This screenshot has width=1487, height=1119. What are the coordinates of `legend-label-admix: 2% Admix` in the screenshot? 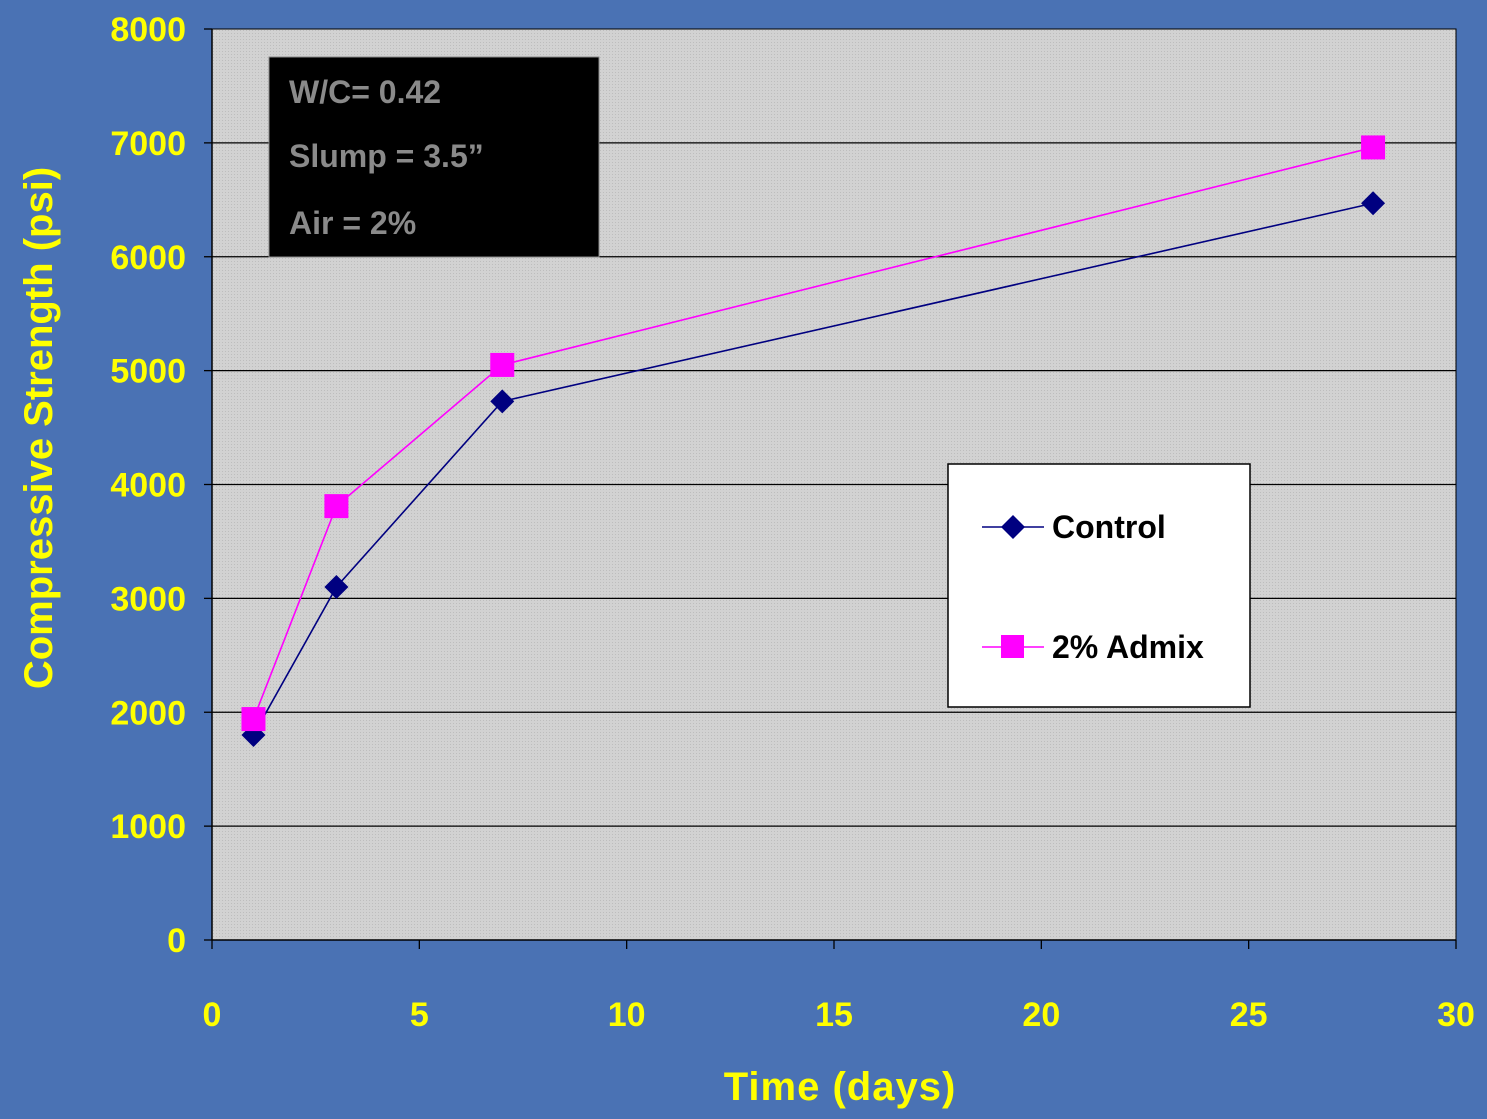 It's located at (1128, 647).